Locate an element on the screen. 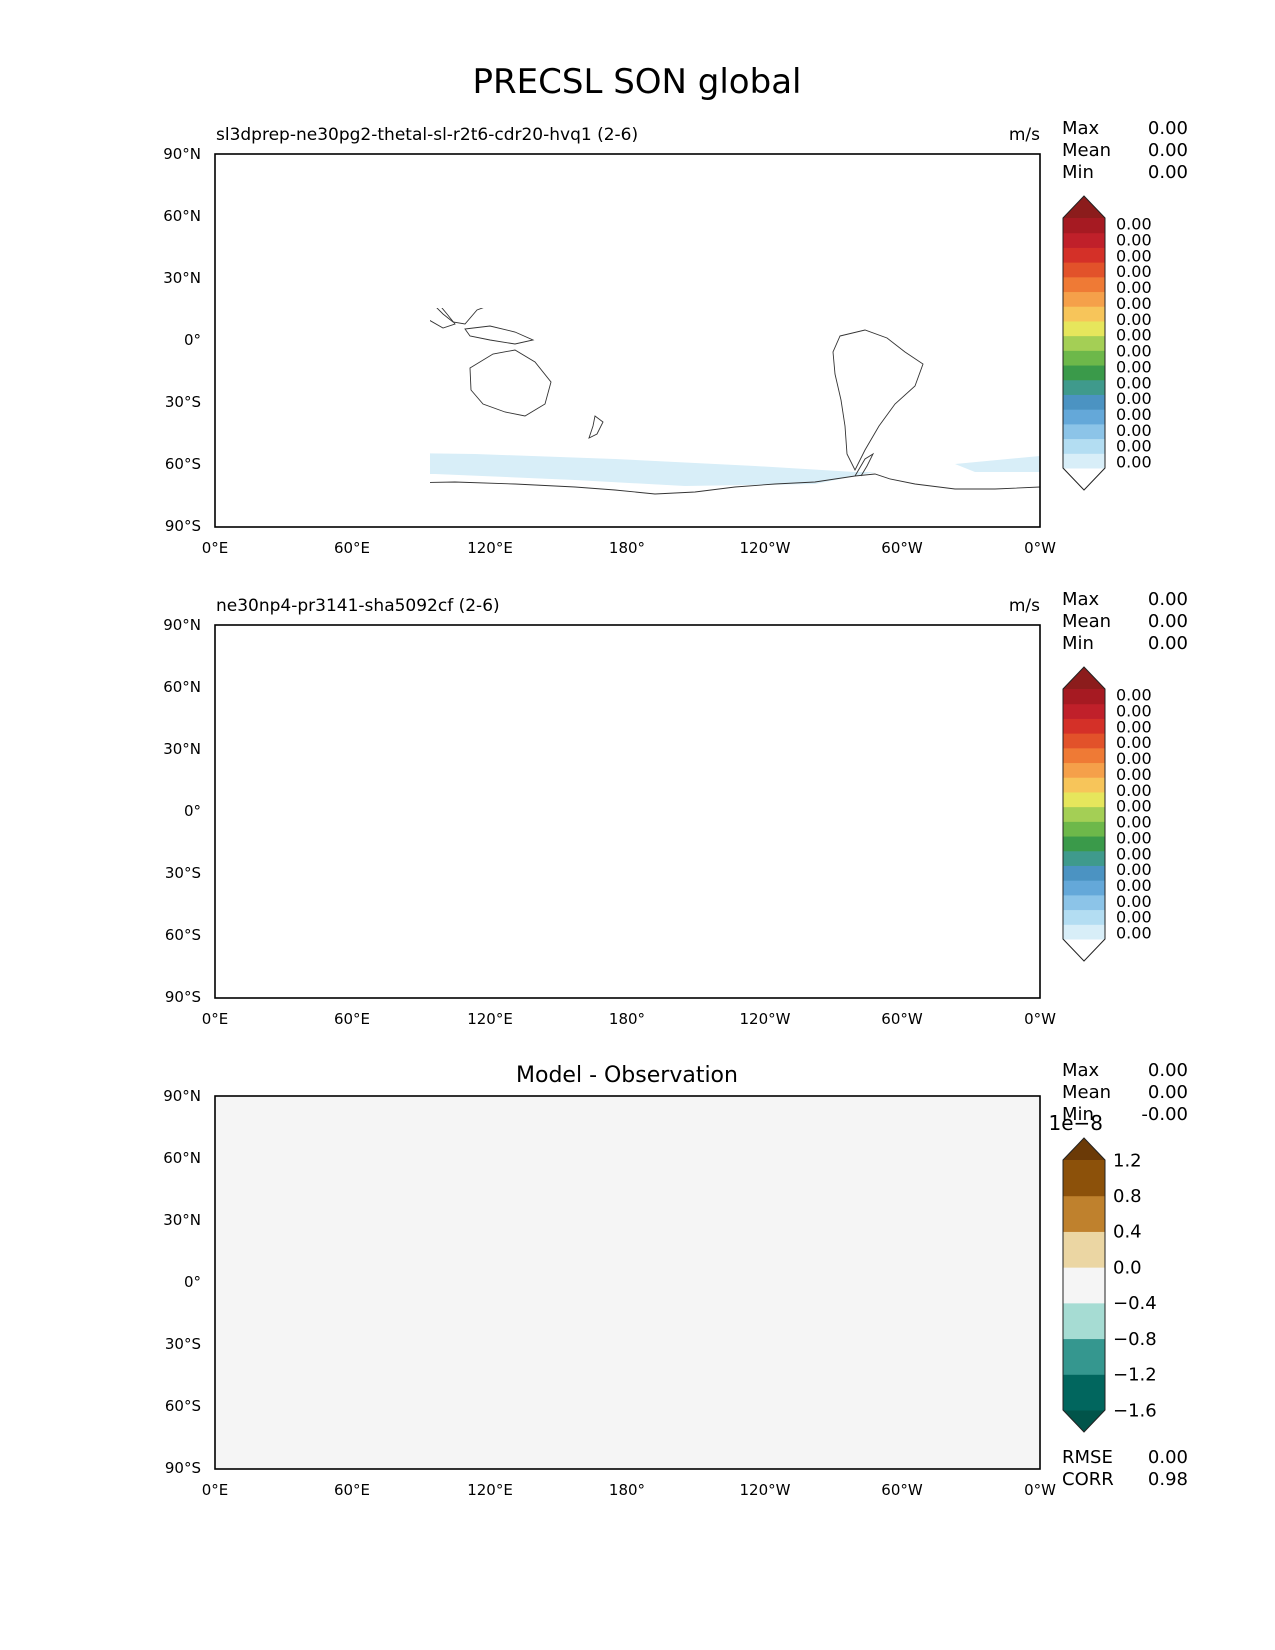  panel-3-stats: Max 0.00 Mean 0.00 Min -0.00 is located at coordinates (1125, 1092).